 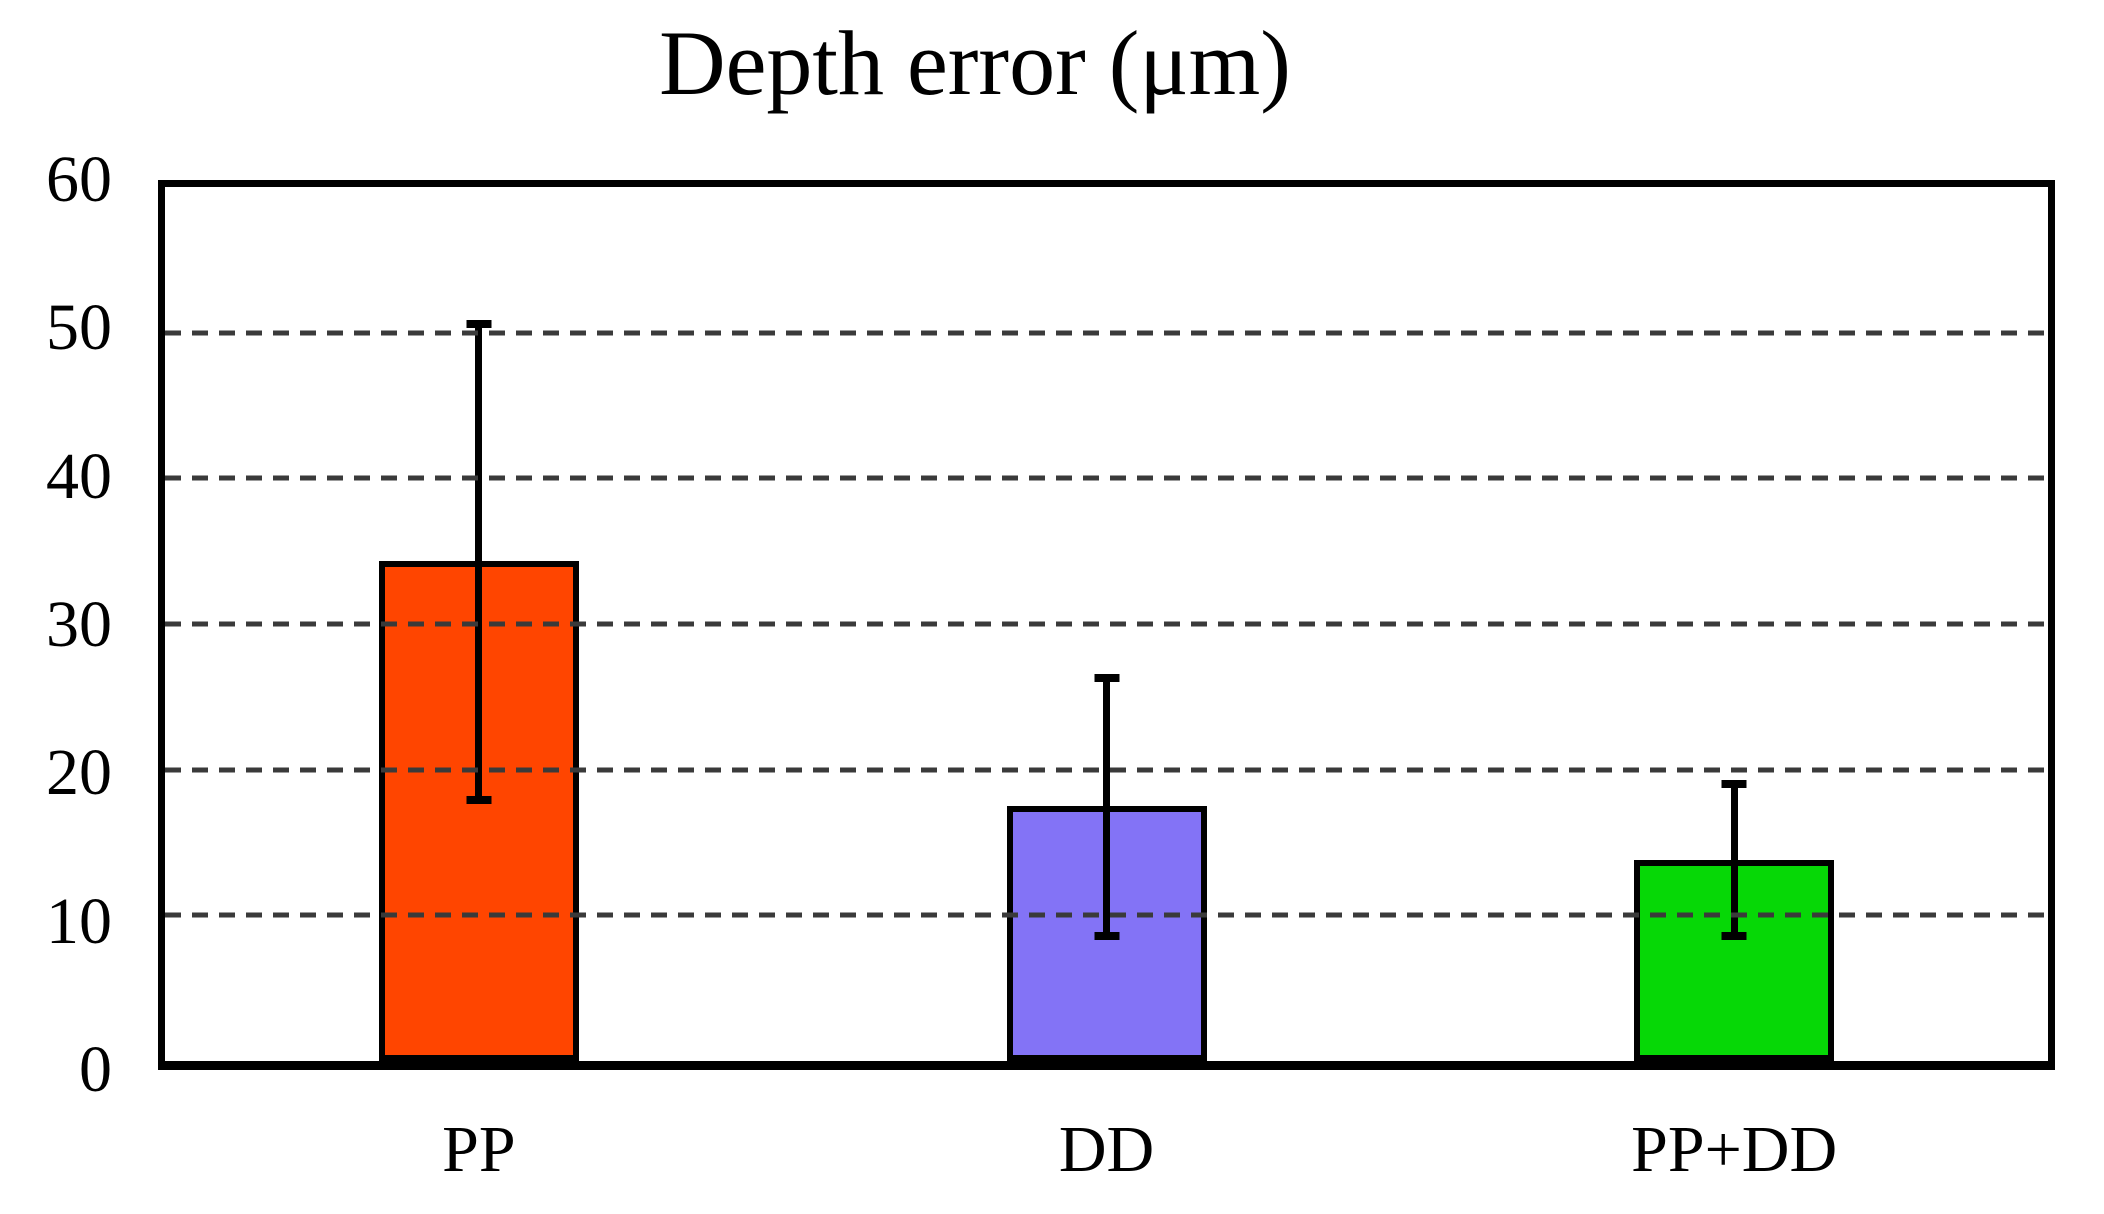 What do you see at coordinates (79, 624) in the screenshot?
I see `y-tick-label: 30` at bounding box center [79, 624].